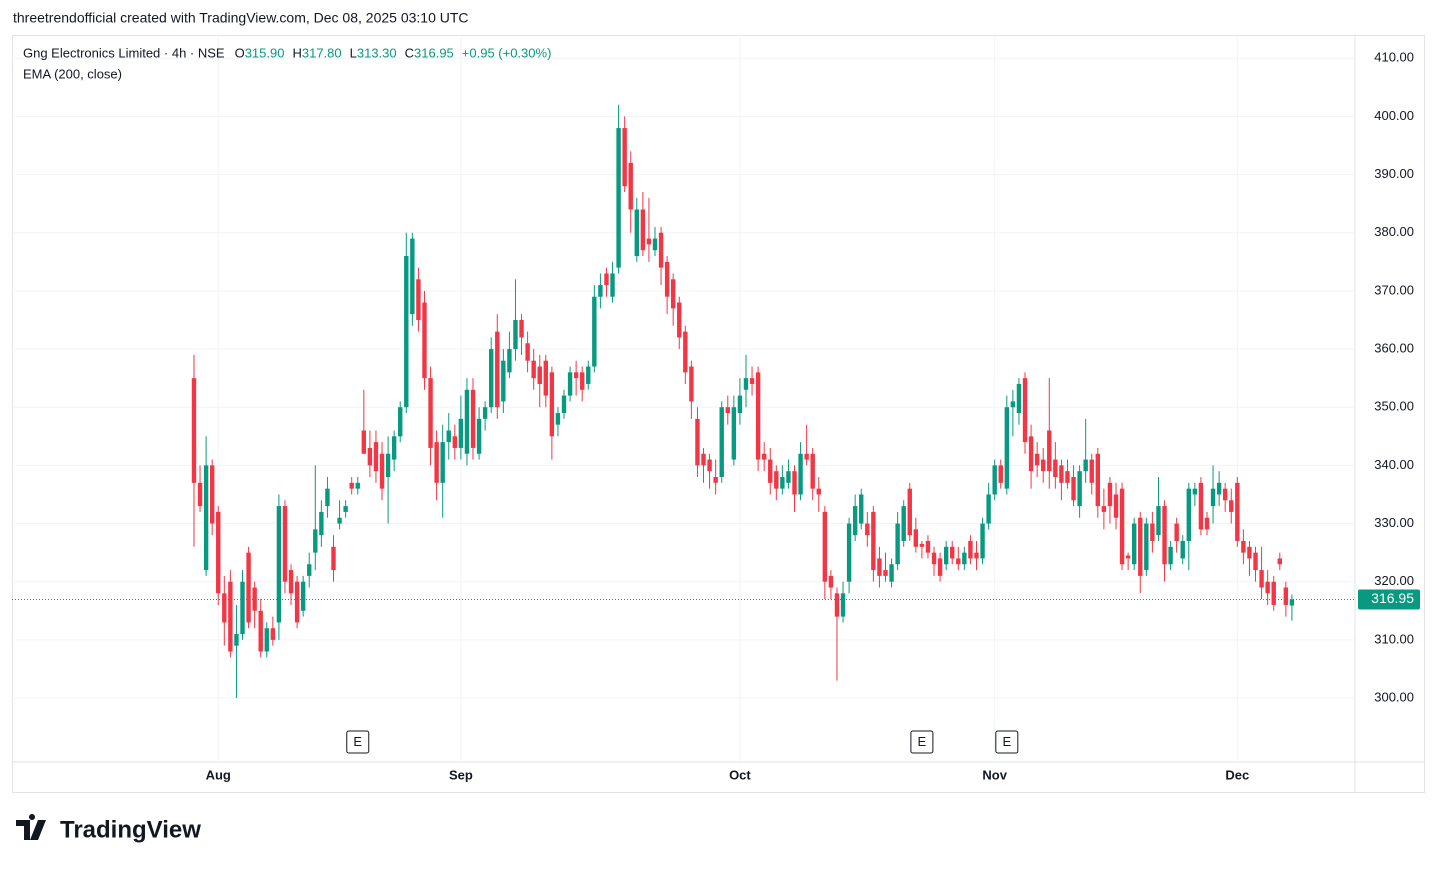  I want to click on y-tick-label: 300.00, so click(1394, 696).